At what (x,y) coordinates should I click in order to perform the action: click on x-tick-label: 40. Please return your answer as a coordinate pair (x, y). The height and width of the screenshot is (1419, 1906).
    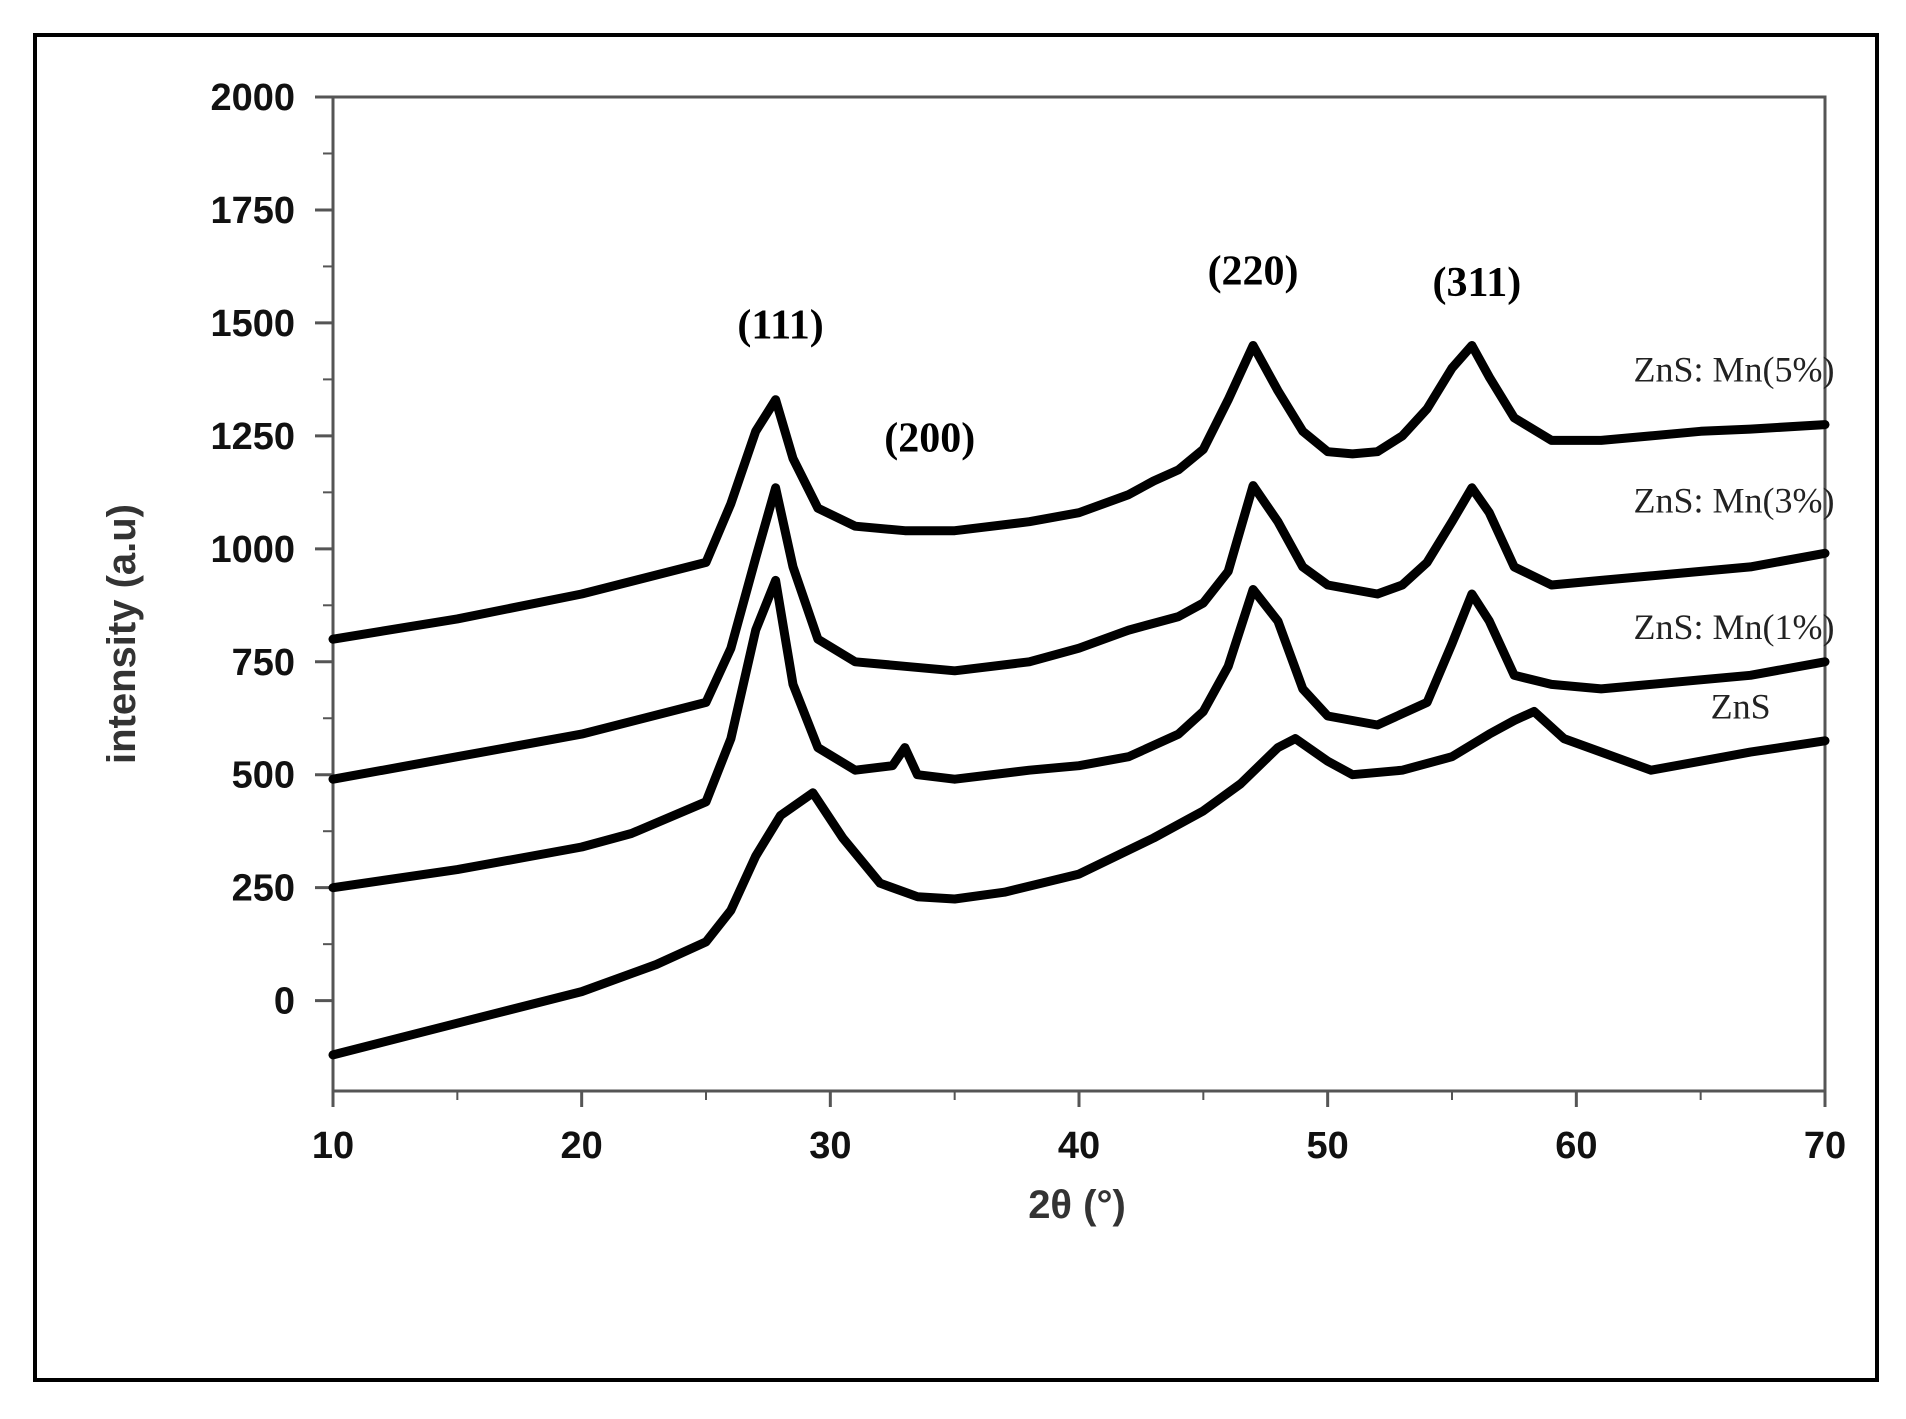
    Looking at the image, I should click on (1079, 1146).